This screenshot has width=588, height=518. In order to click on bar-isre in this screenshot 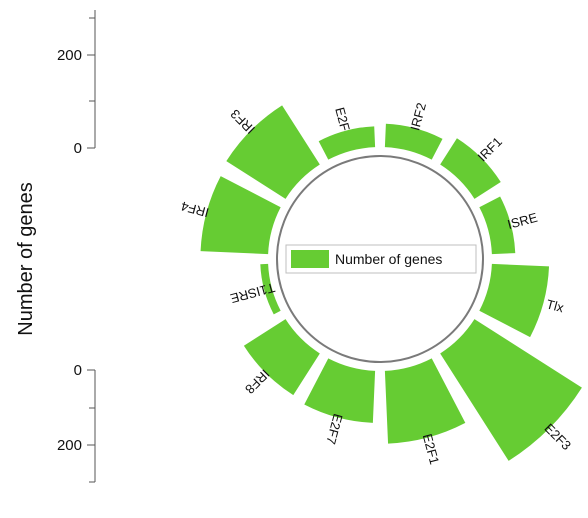, I will do `click(497, 225)`.